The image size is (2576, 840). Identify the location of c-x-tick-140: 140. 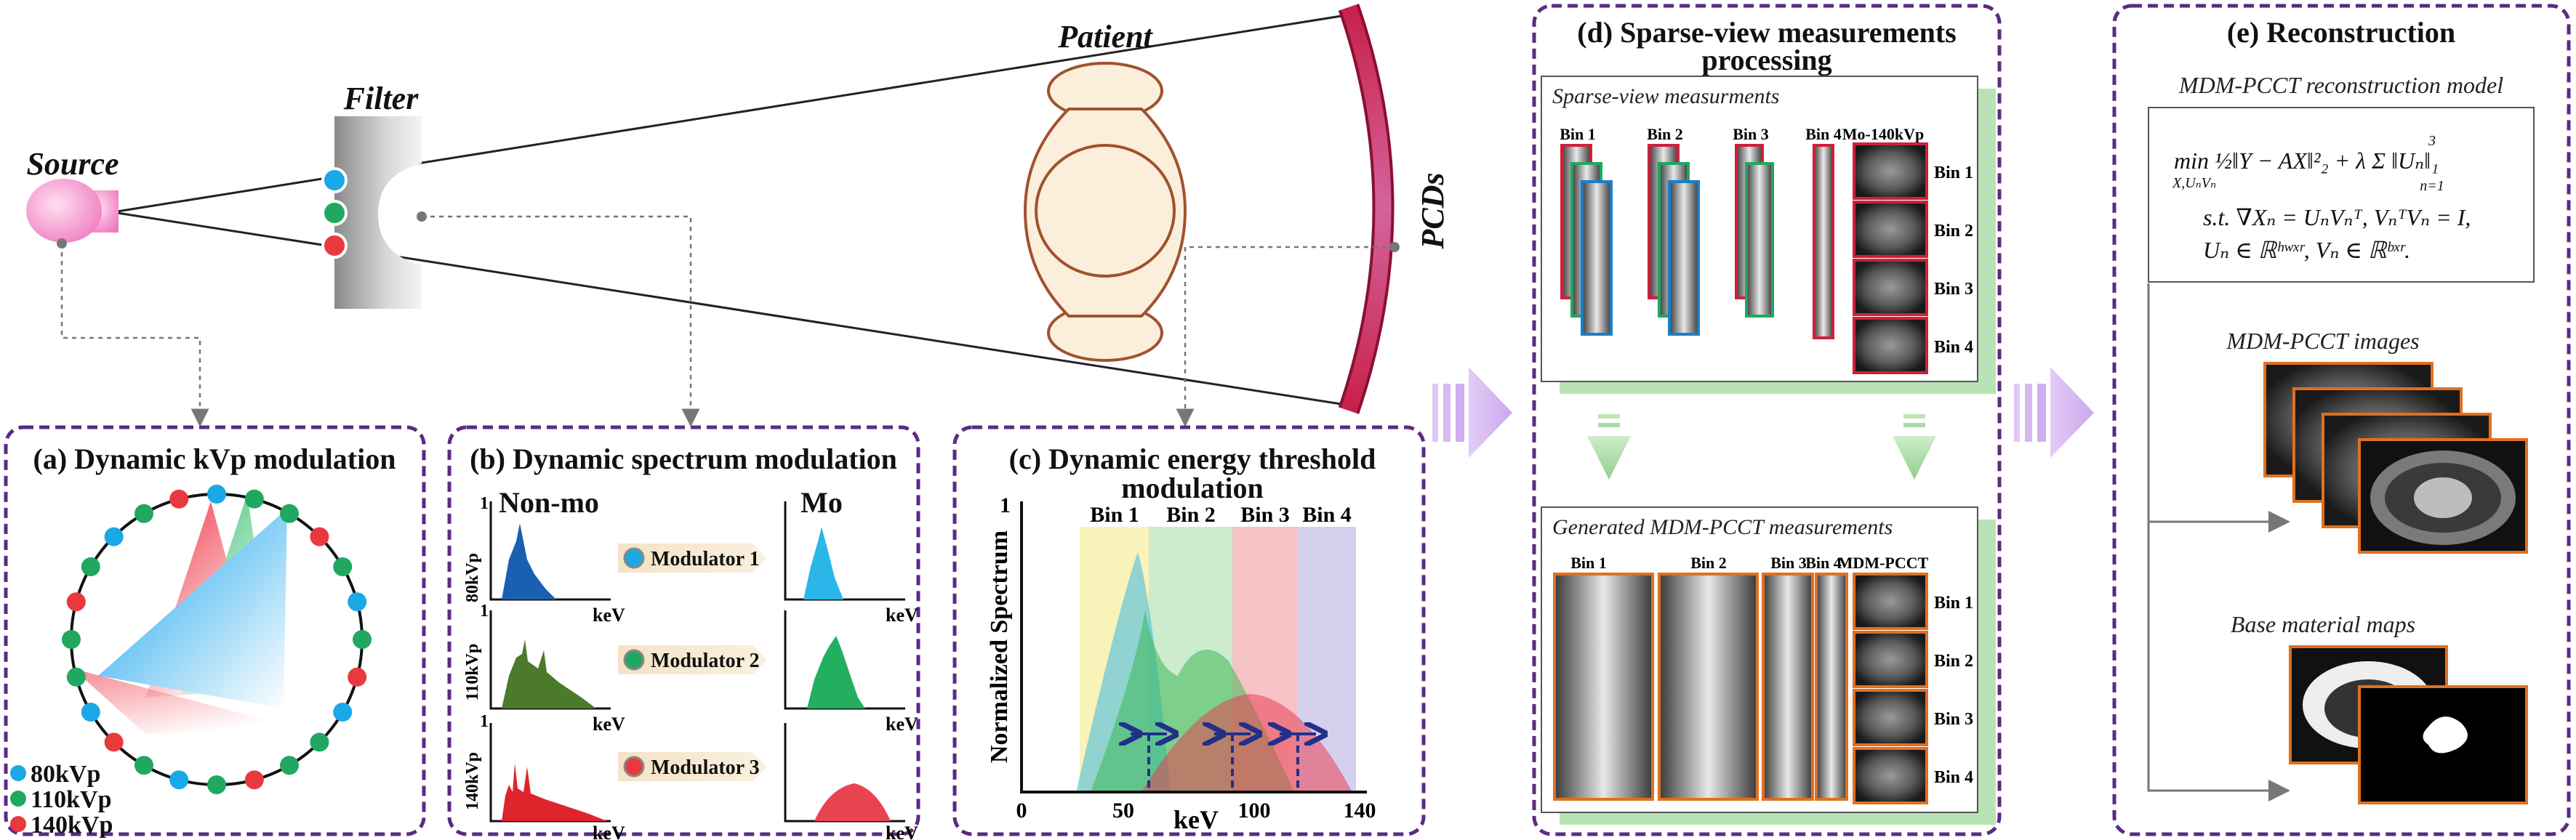
(1360, 811).